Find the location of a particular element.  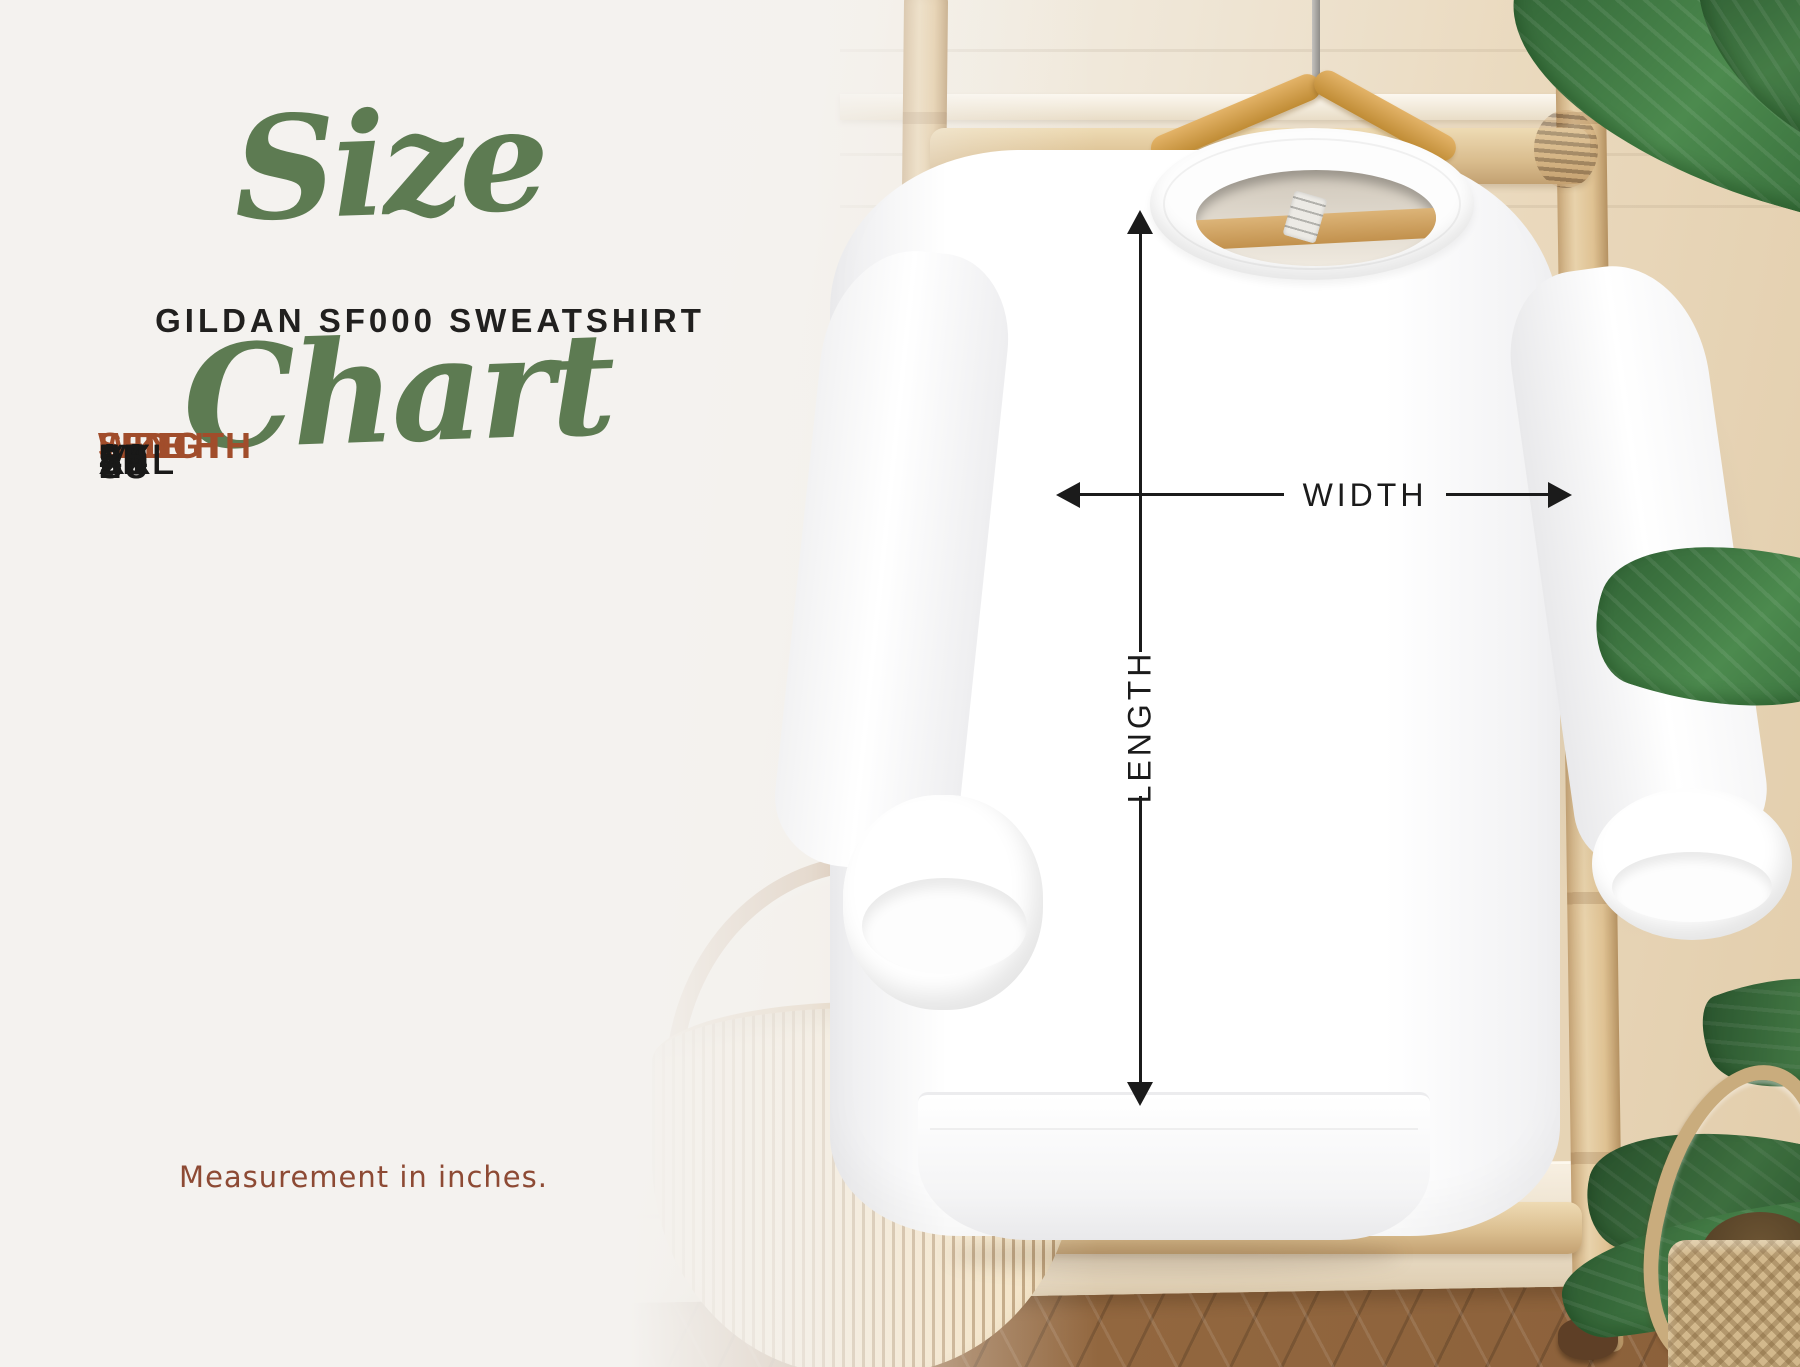

length-cell: 31 is located at coordinates (123, 461).